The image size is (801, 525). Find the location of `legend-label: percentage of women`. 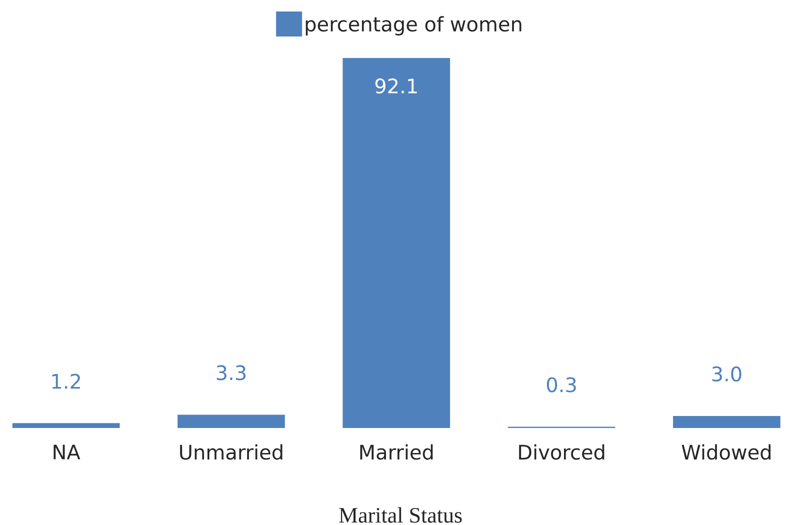

legend-label: percentage of women is located at coordinates (414, 26).